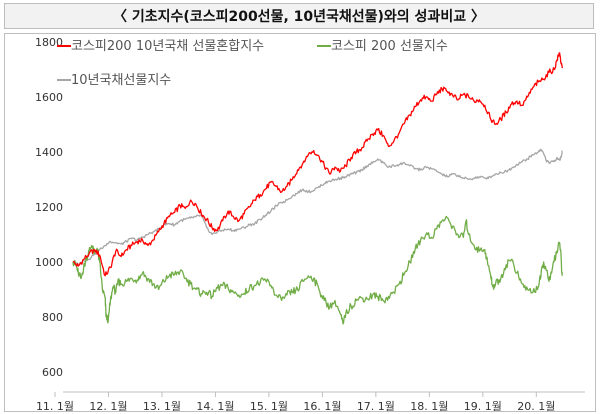  What do you see at coordinates (376, 405) in the screenshot?
I see `x-tick-label: 17. 1월` at bounding box center [376, 405].